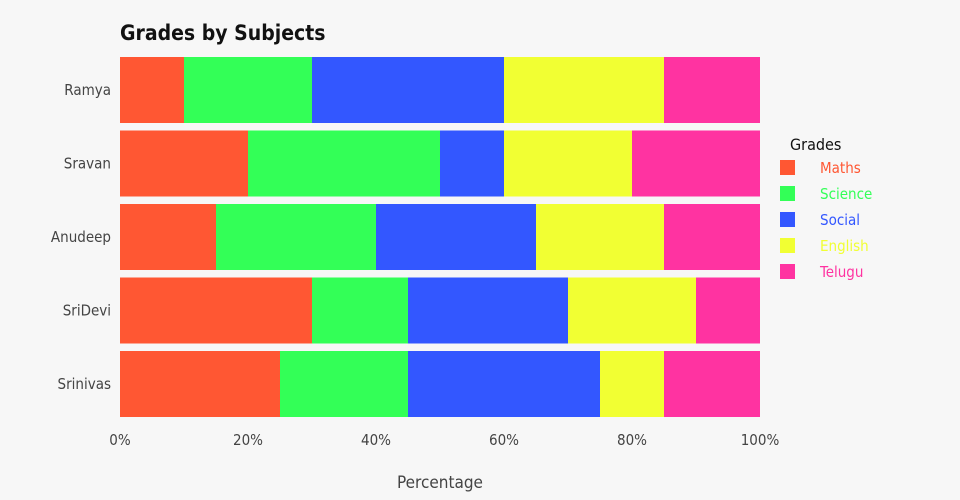  What do you see at coordinates (712, 90) in the screenshot?
I see `bar-ramya-telugu` at bounding box center [712, 90].